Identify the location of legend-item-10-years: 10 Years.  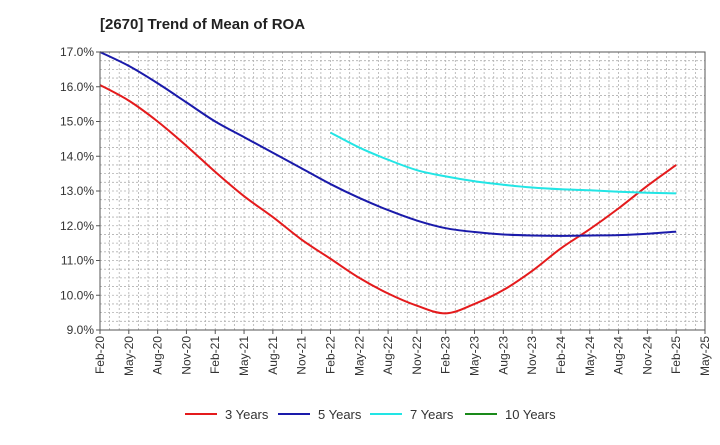
(510, 414).